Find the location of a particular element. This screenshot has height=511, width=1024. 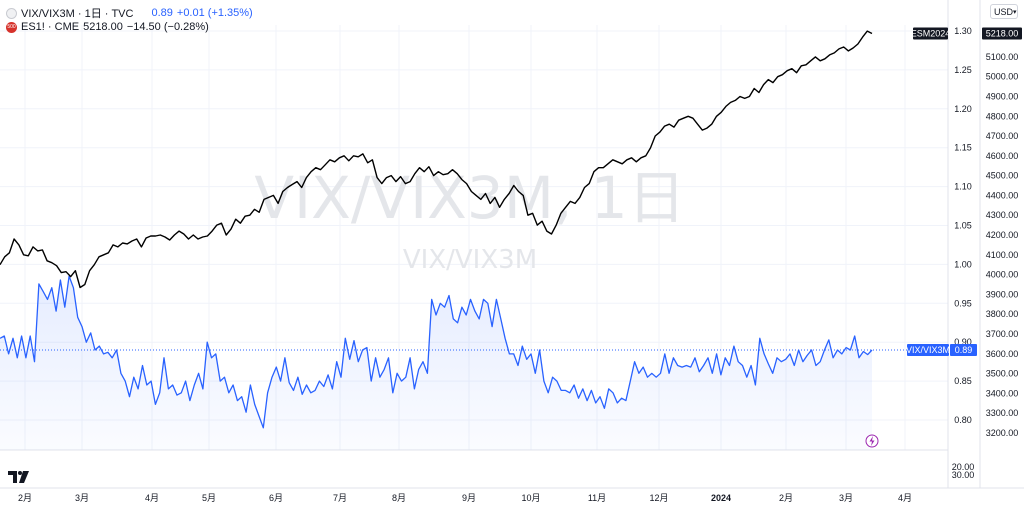

right-axis-tick-label: 4500.00 is located at coordinates (1002, 176).